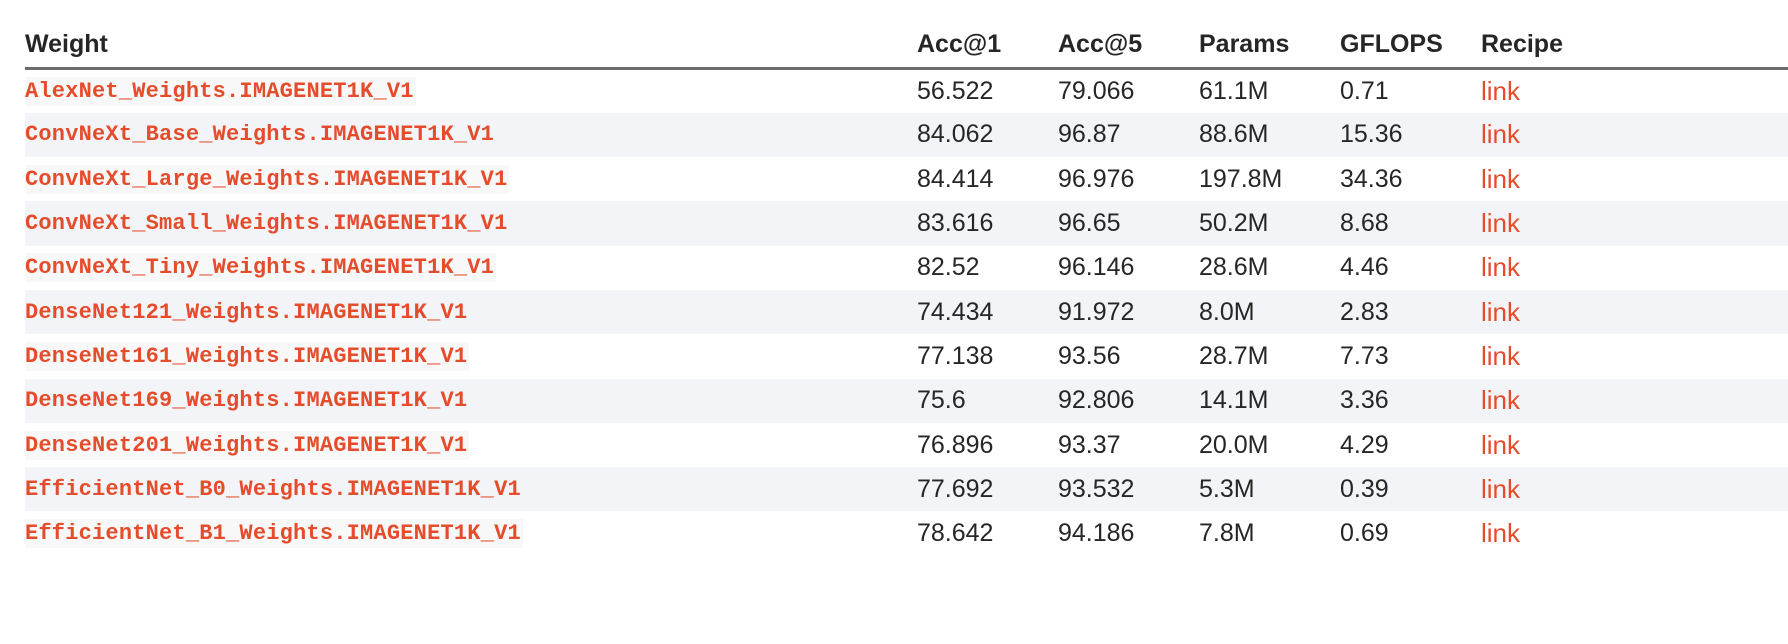 The image size is (1788, 644). Describe the element at coordinates (471, 400) in the screenshot. I see `weight-cell: DenseNet169_Weights.IMAGENET1K_V1` at that location.